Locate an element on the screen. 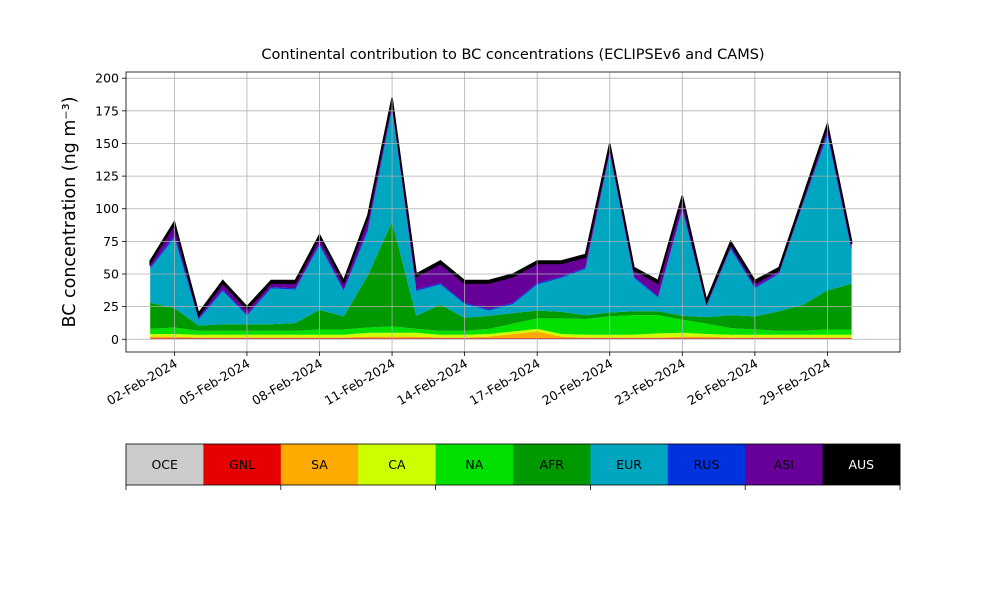 This screenshot has width=1000, height=600. legend-label: AFR is located at coordinates (551, 464).